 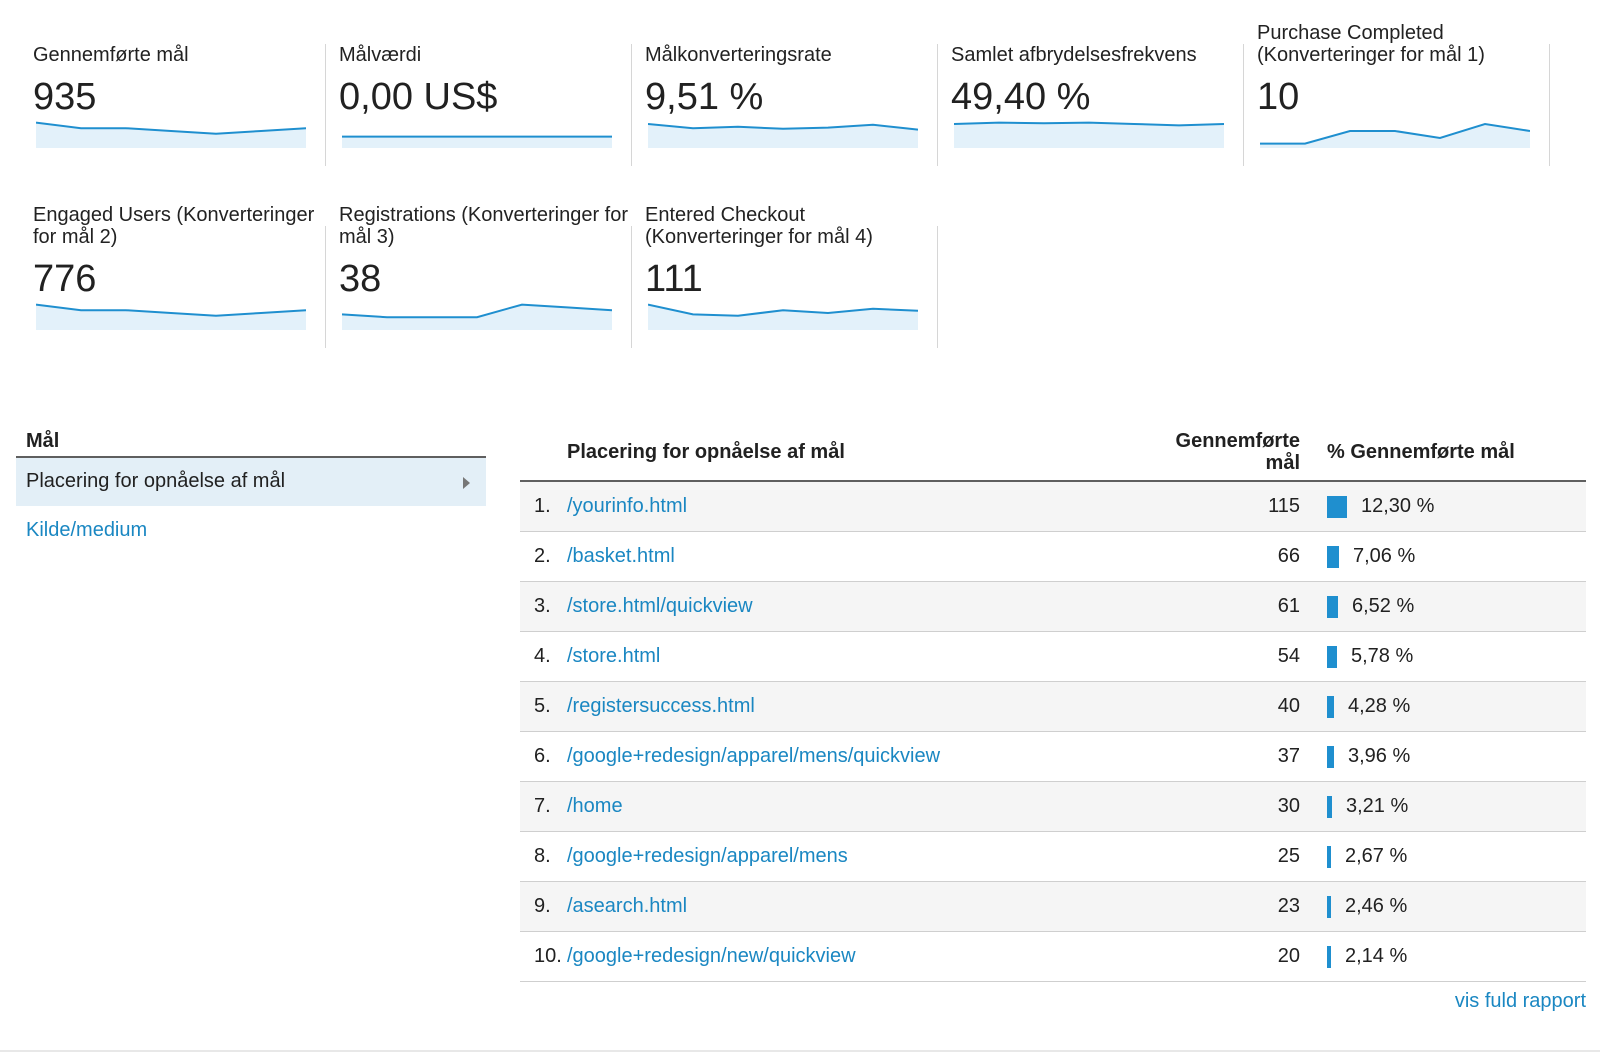 I want to click on row-percent: 3,21 %, so click(x=1377, y=806).